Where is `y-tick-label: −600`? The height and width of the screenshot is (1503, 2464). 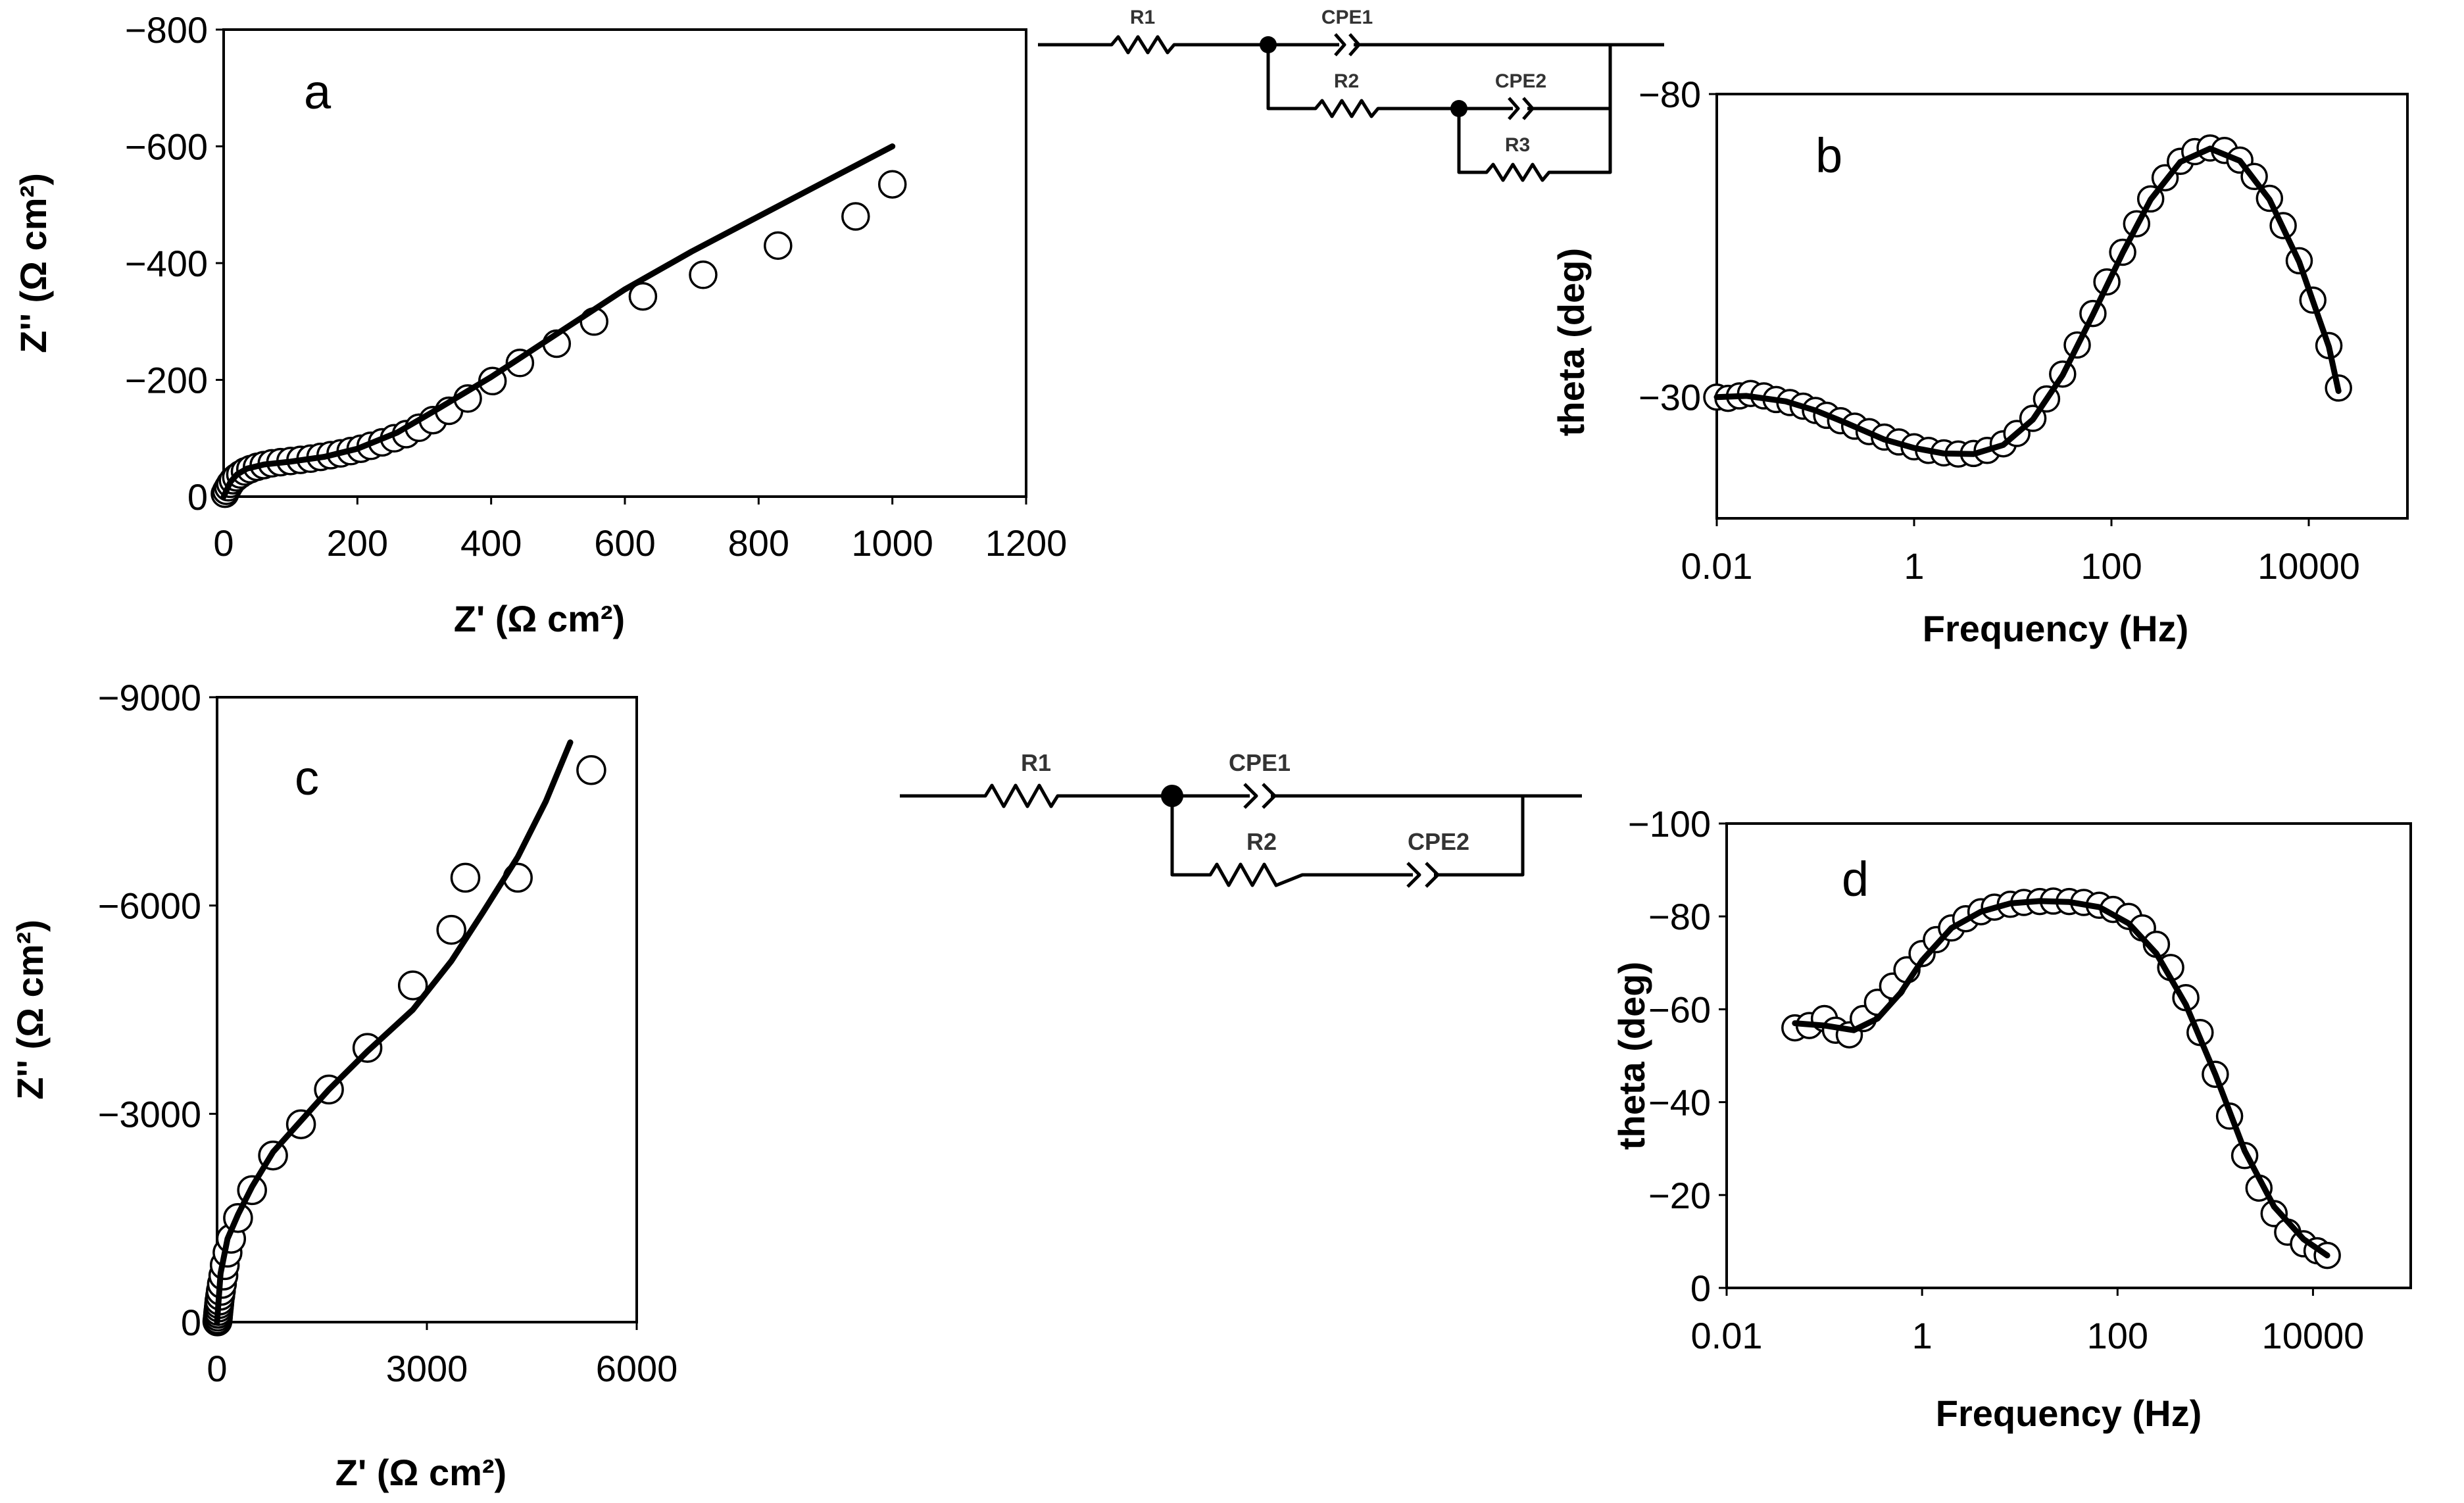 y-tick-label: −600 is located at coordinates (166, 147).